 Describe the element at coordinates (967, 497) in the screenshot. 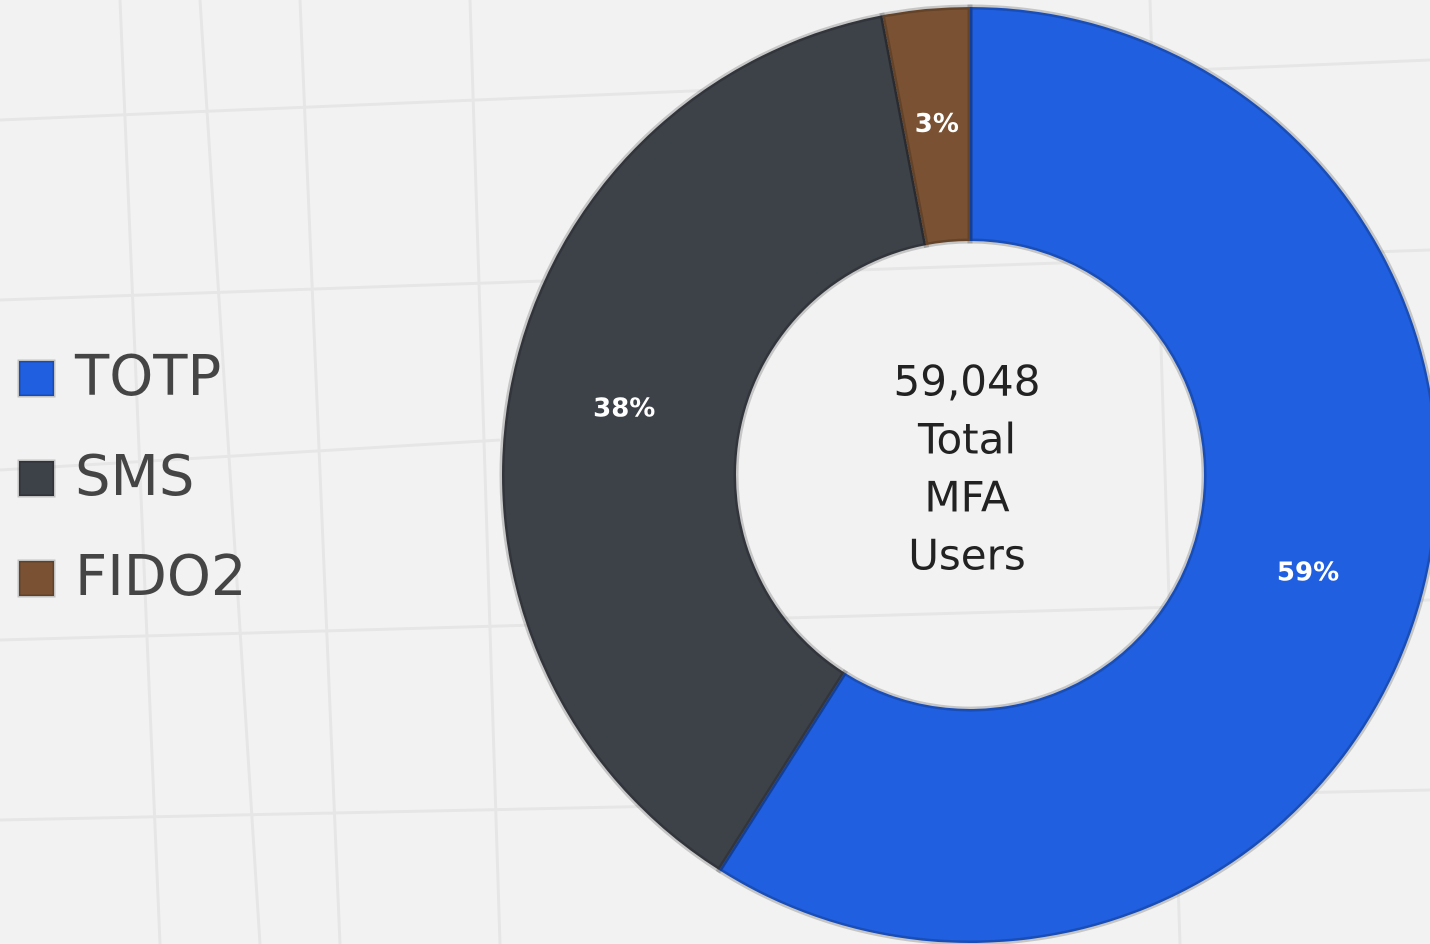

I see `center-text: MFA` at that location.